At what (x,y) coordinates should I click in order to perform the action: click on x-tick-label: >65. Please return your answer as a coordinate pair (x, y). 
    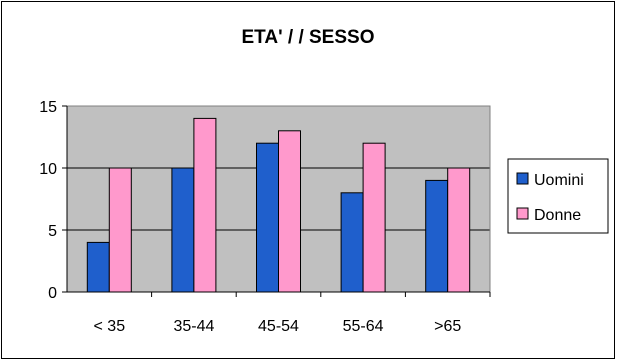
    Looking at the image, I should click on (447, 326).